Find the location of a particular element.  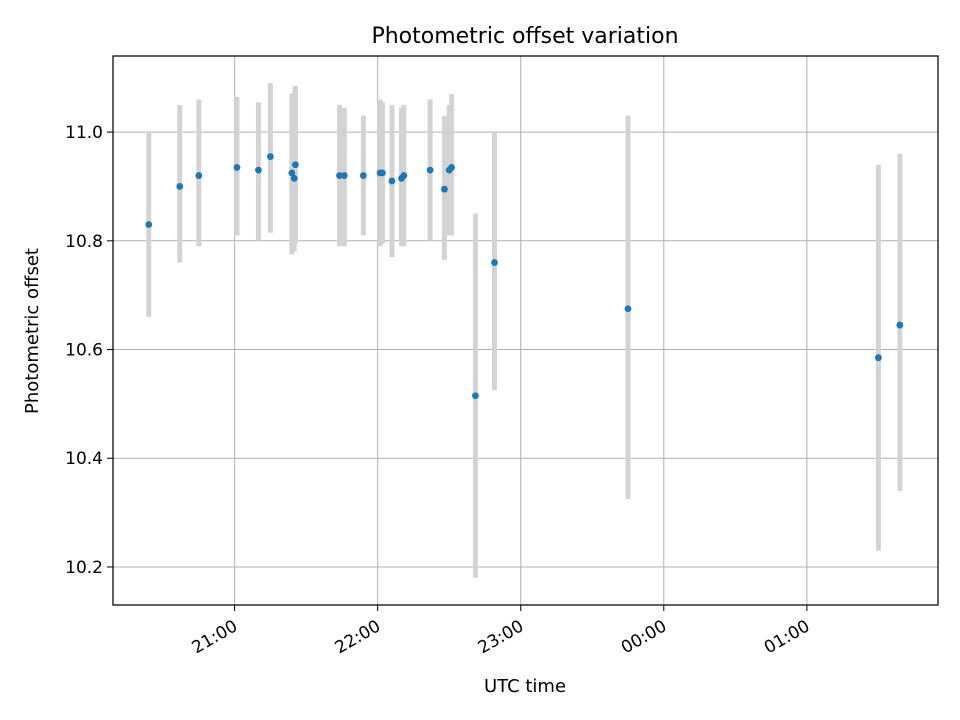

y-tick-label: 10.8 is located at coordinates (84, 242).